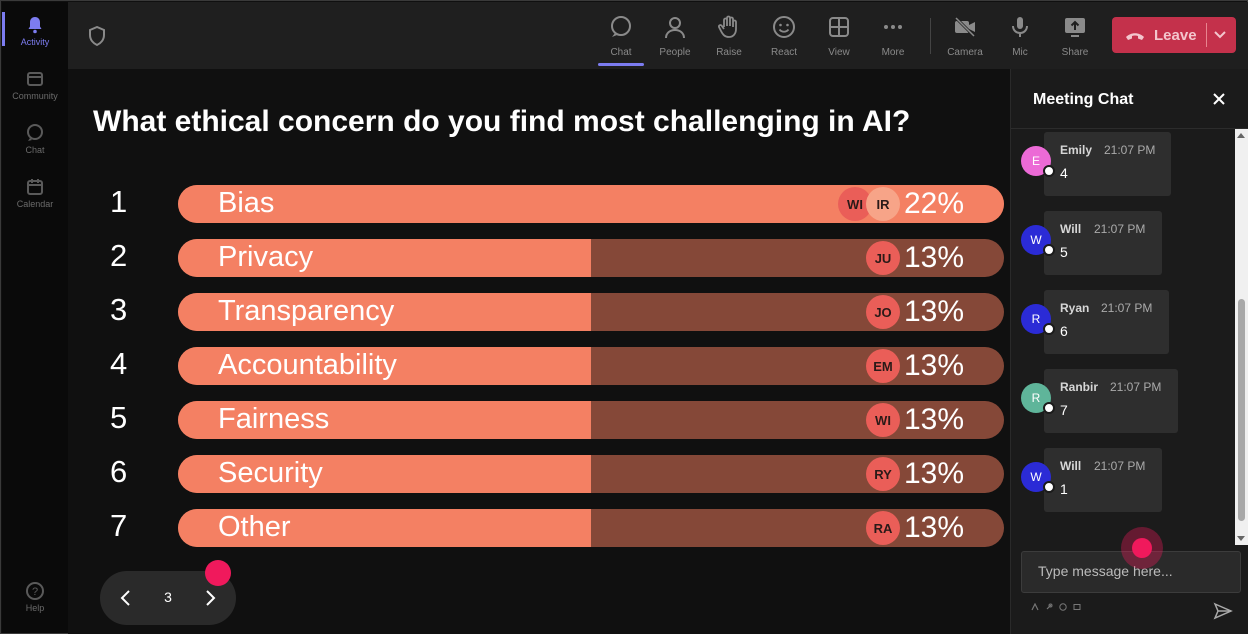  What do you see at coordinates (35, 132) in the screenshot?
I see `chat-icon` at bounding box center [35, 132].